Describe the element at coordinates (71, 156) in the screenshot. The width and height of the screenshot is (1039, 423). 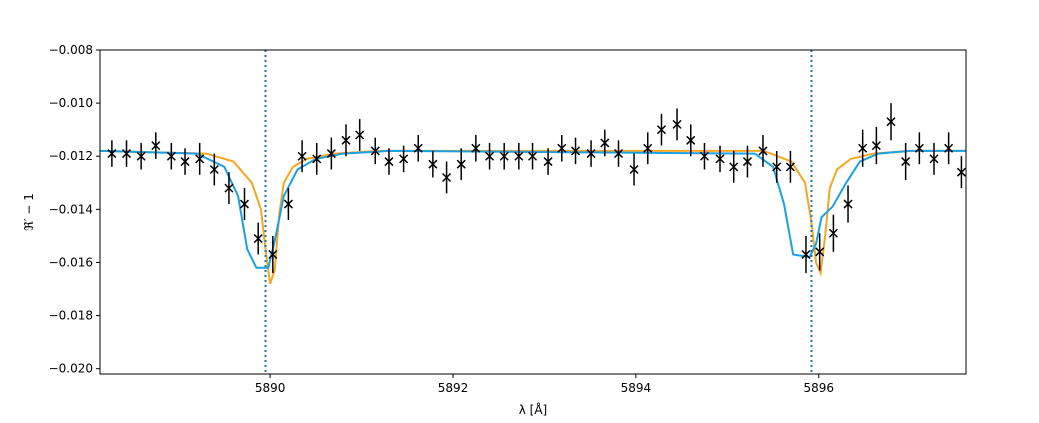
I see `y-tick-label: −0.012` at that location.